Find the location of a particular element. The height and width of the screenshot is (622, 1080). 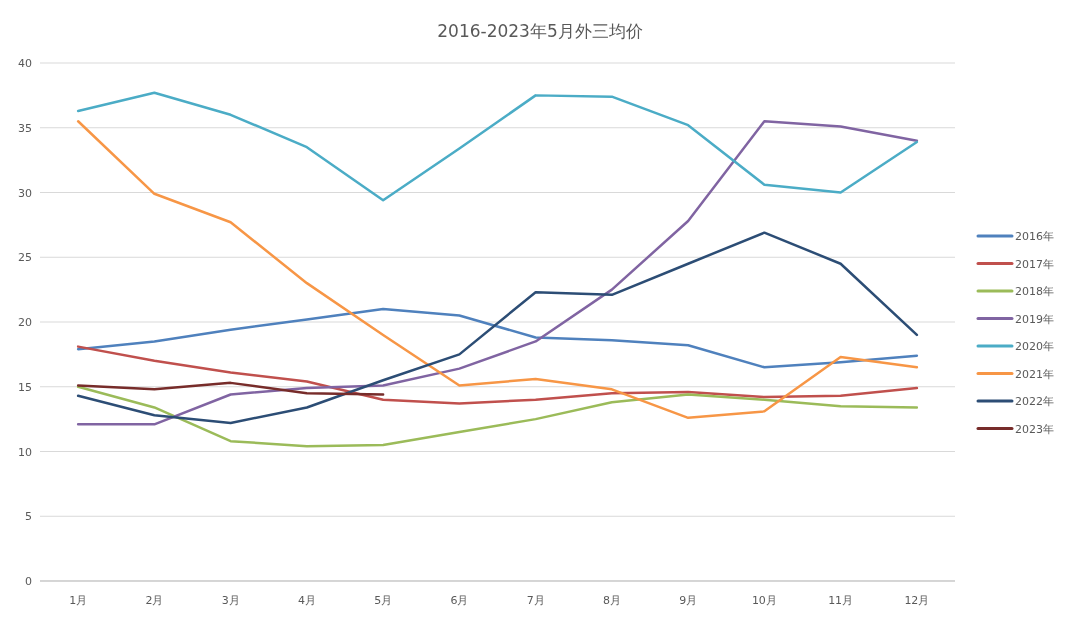

chart-title: 2016-2023年5月外三均价 is located at coordinates (540, 31).